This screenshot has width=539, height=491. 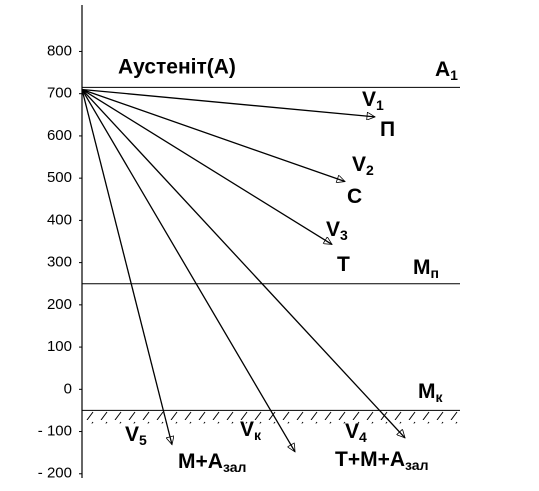 I want to click on chart-title: Аустеніт(А), so click(x=177, y=67).